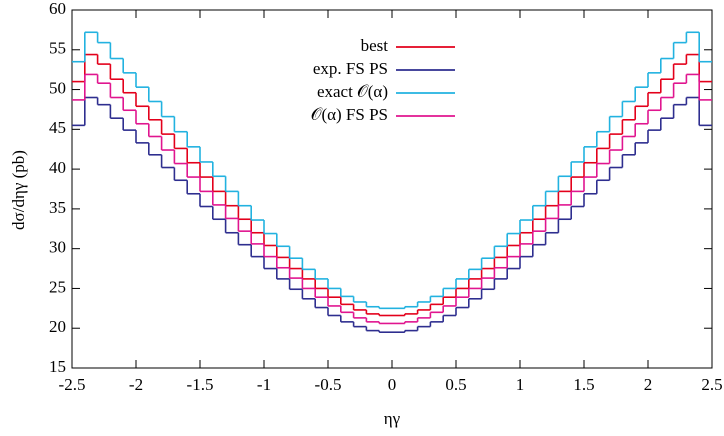 This screenshot has width=724, height=436. Describe the element at coordinates (57, 286) in the screenshot. I see `y-tick-label: 25` at that location.